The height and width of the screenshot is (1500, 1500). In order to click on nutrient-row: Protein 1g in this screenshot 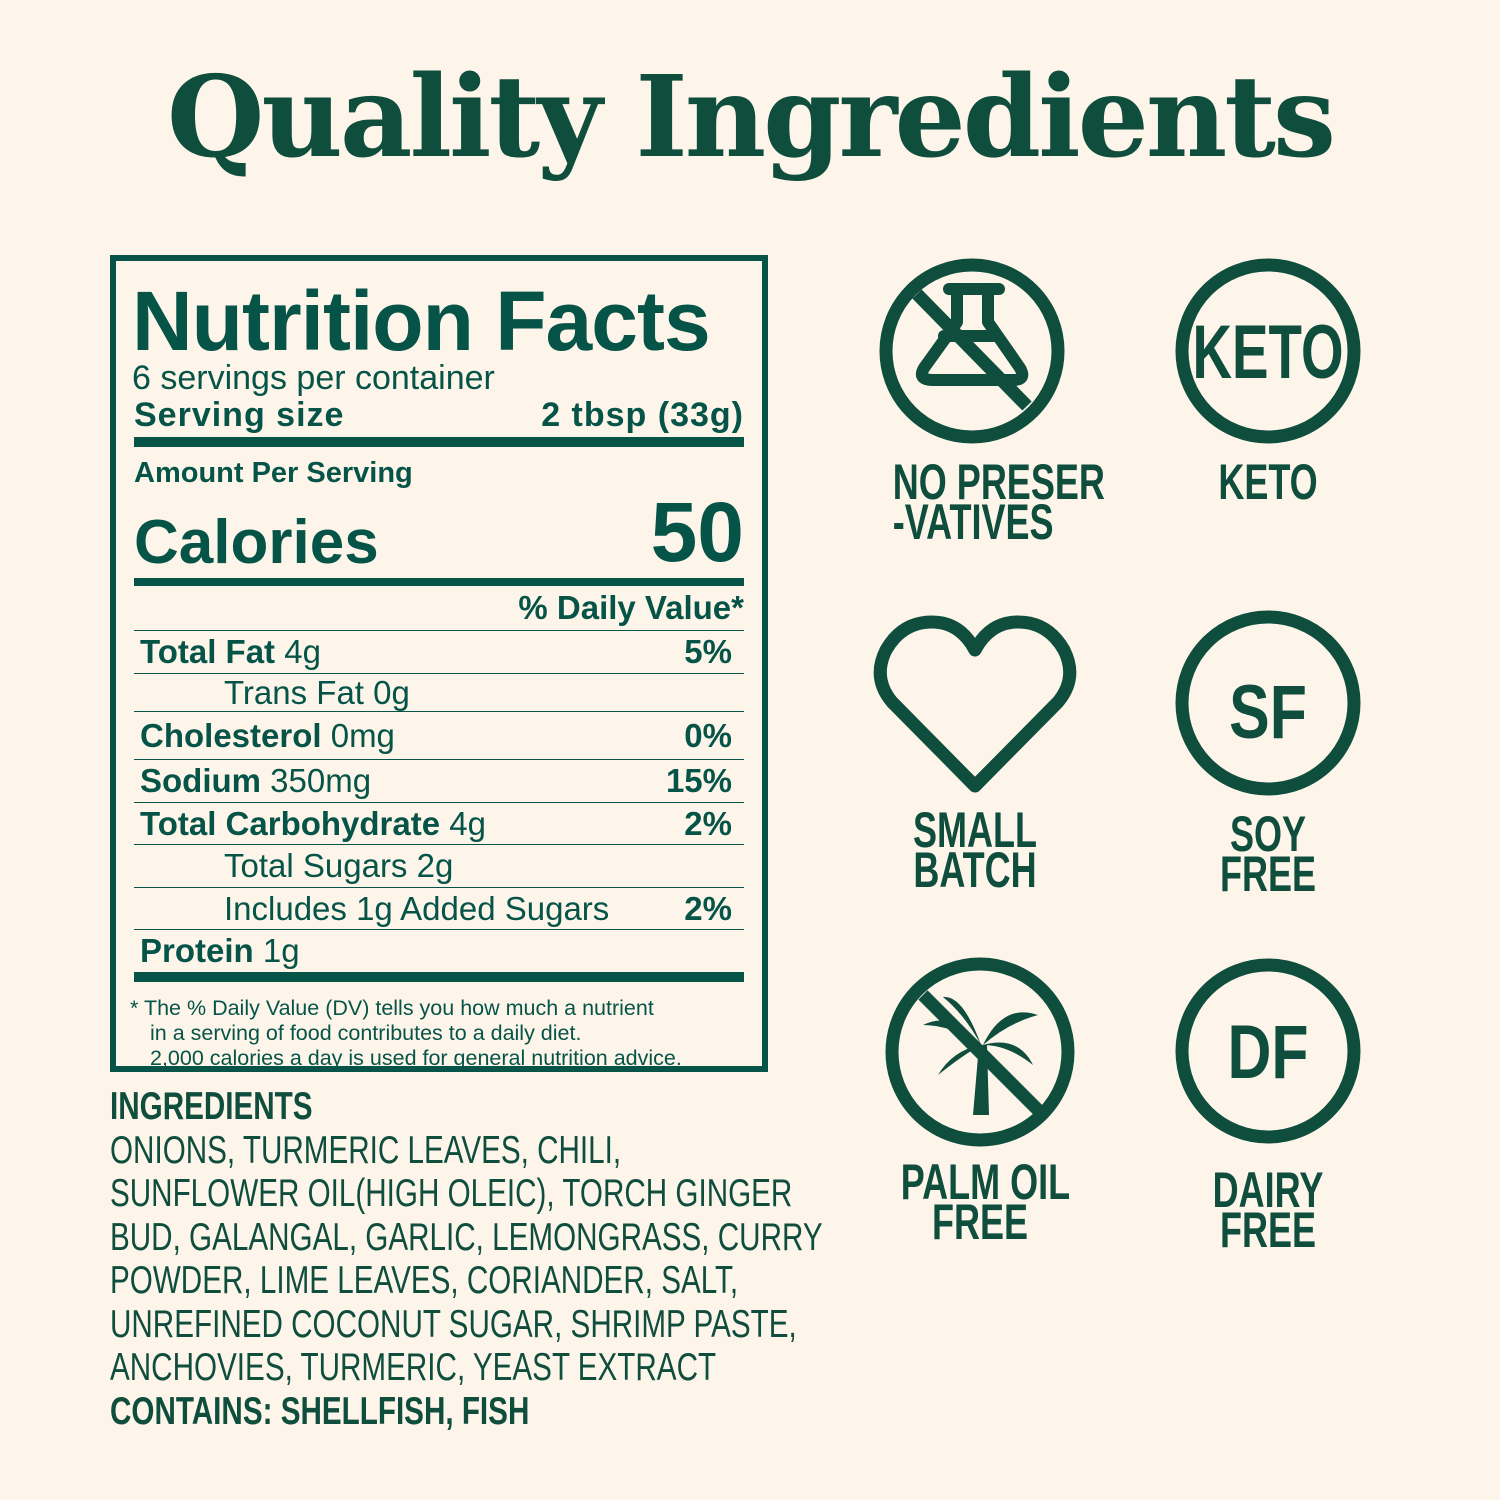, I will do `click(439, 956)`.